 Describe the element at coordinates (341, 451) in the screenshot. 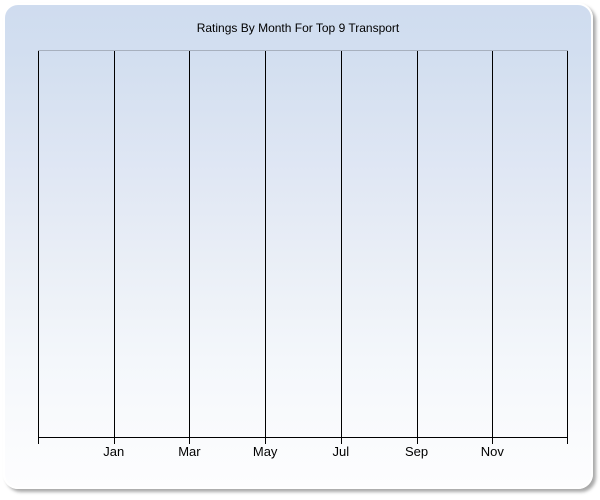

I see `x-axis-label: Jul` at that location.